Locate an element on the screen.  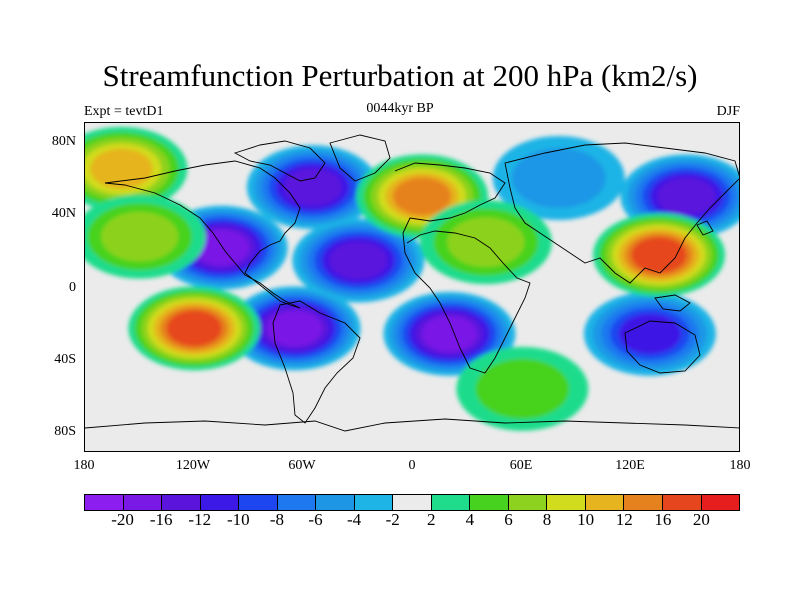
colorbar-label: 12 is located at coordinates (624, 519).